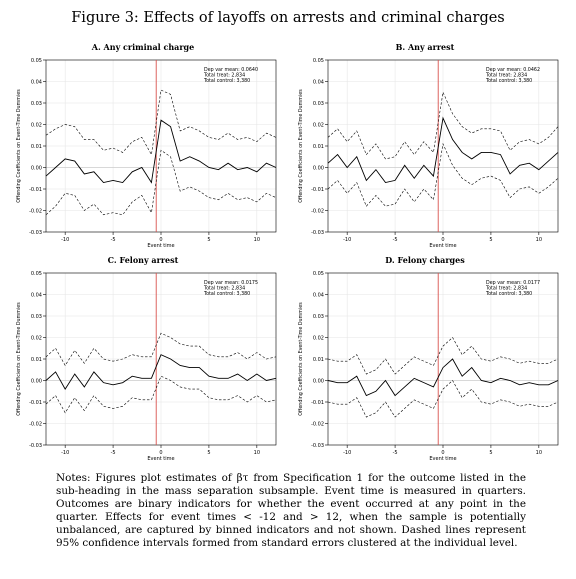 The height and width of the screenshot is (579, 576). Describe the element at coordinates (513, 70) in the screenshot. I see `stats-text: Dep var mean: 0.0462` at that location.